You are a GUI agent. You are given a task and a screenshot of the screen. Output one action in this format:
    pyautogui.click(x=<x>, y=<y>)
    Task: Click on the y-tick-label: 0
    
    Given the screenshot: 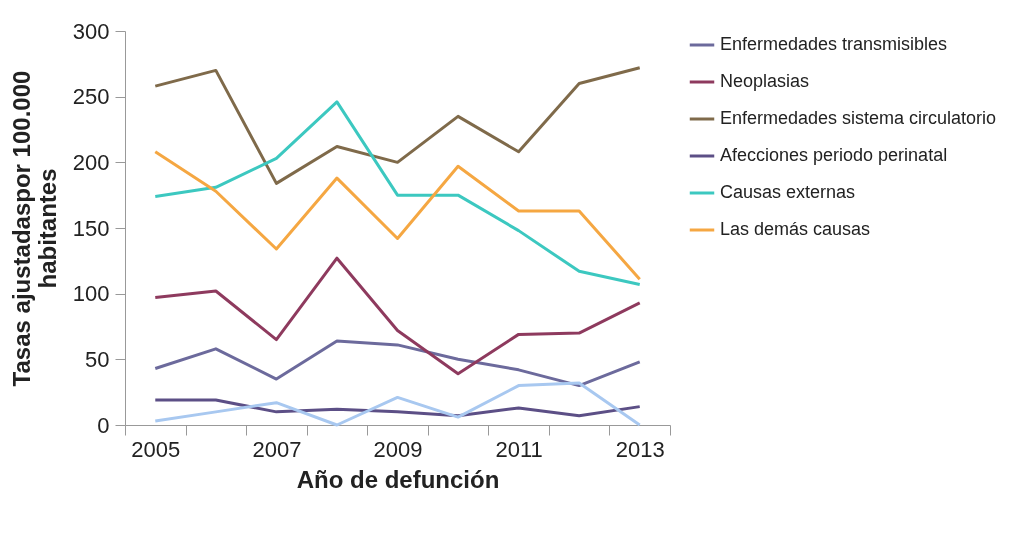 What is the action you would take?
    pyautogui.click(x=103, y=425)
    